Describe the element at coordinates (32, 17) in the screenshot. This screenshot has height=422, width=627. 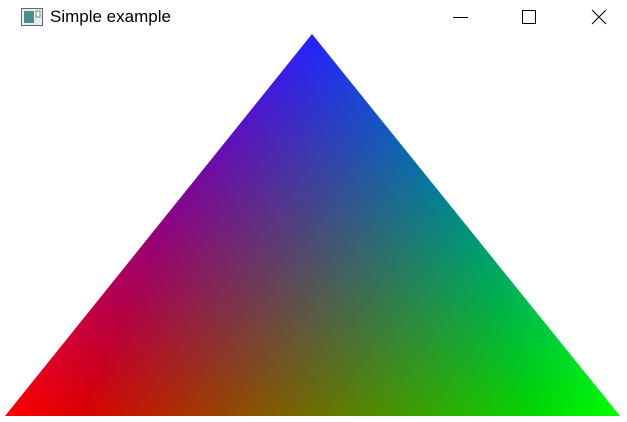
I see `window-app-icon` at that location.